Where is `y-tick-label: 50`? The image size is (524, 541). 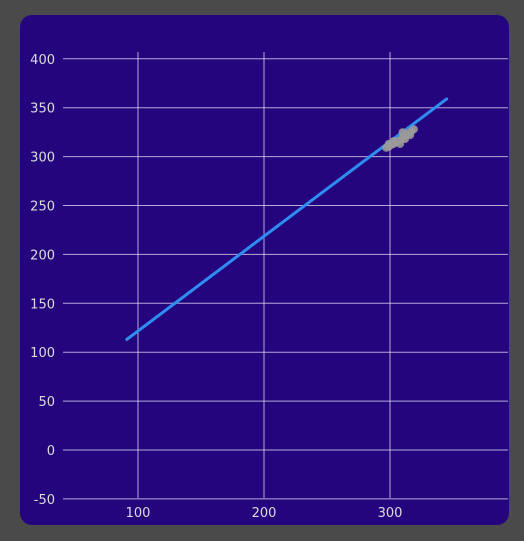
y-tick-label: 50 is located at coordinates (46, 402).